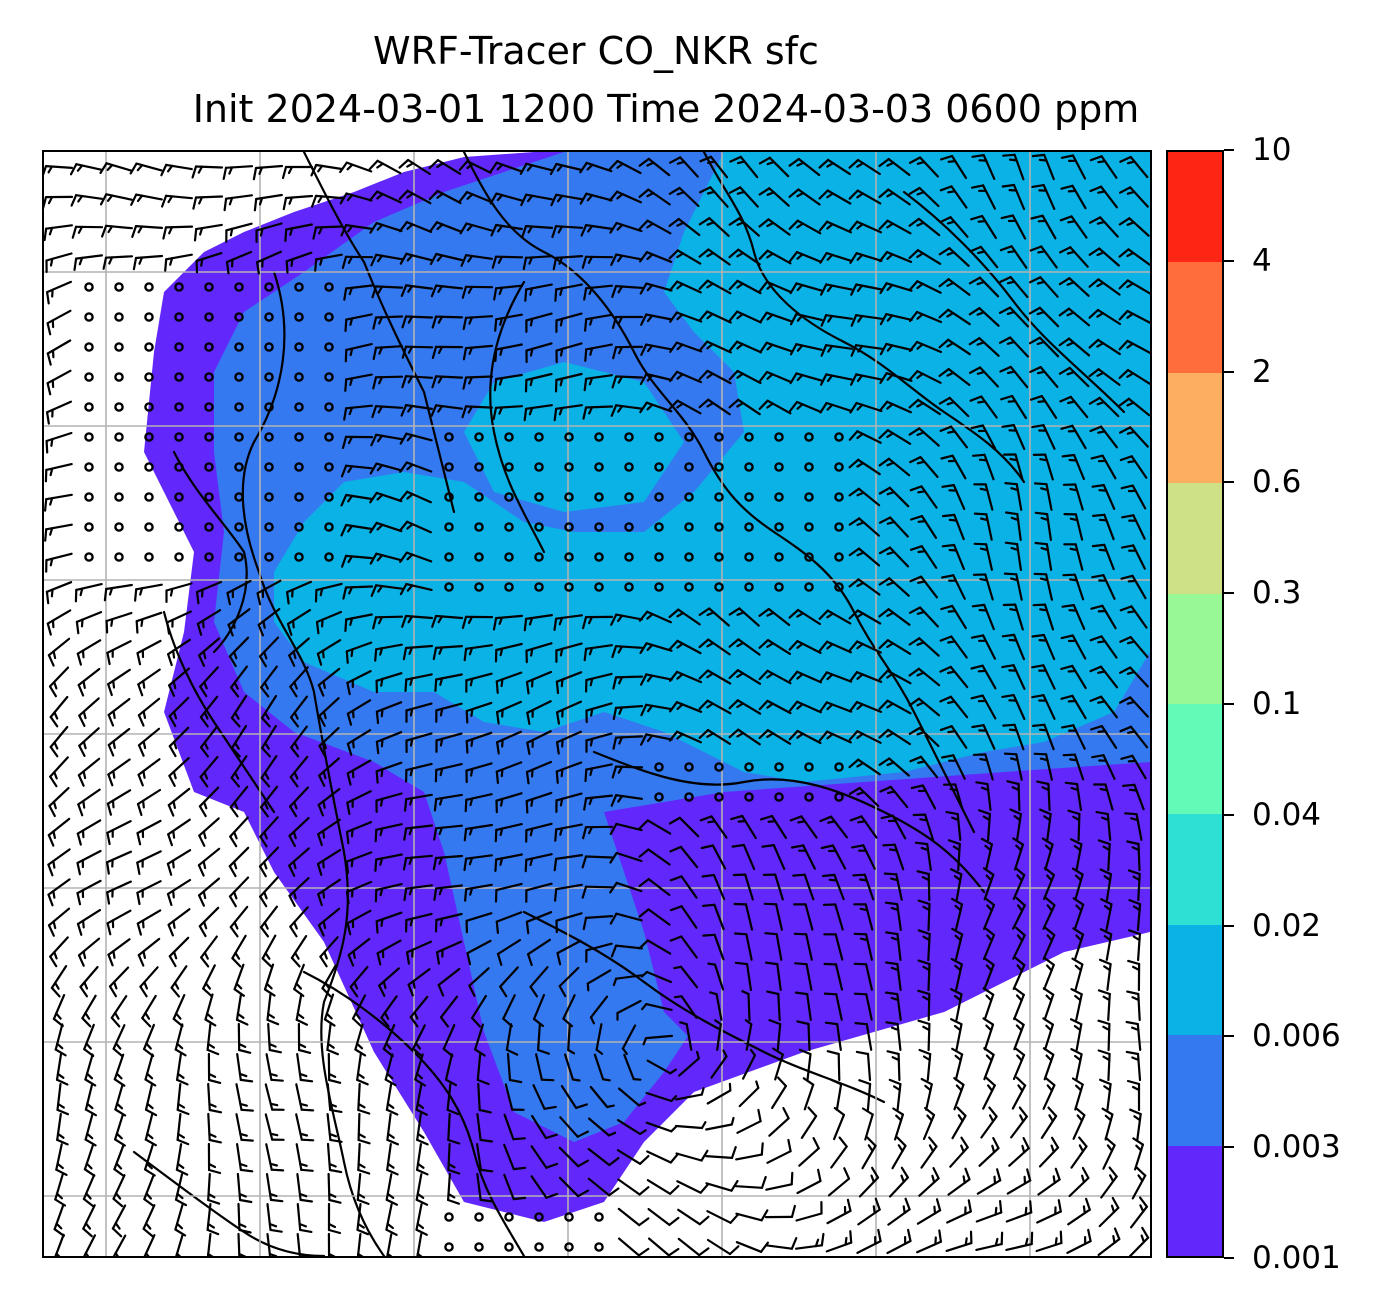  I want to click on colorbar-tick-label: 0.006, so click(1296, 1036).